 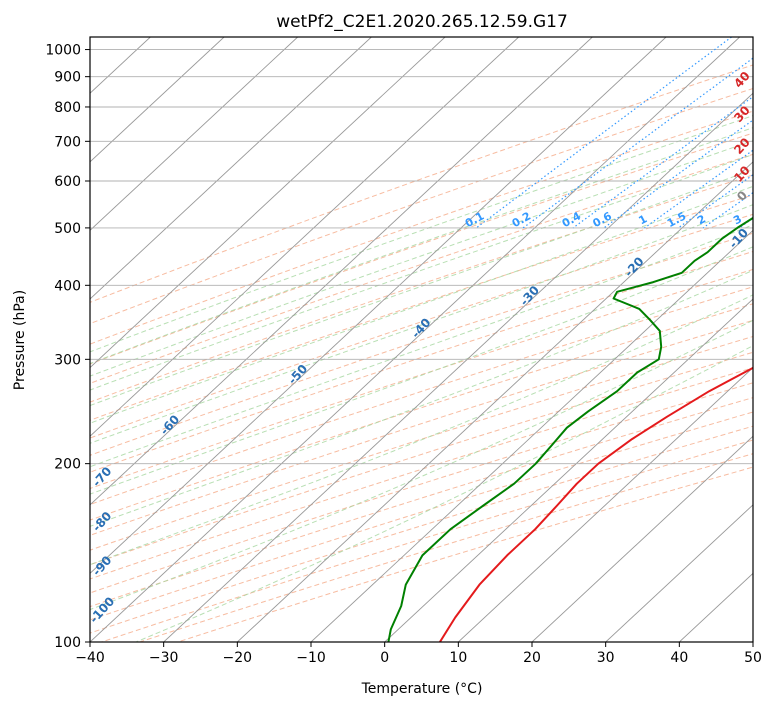 I want to click on mixing-ratio-label: 0.6, so click(x=603, y=219).